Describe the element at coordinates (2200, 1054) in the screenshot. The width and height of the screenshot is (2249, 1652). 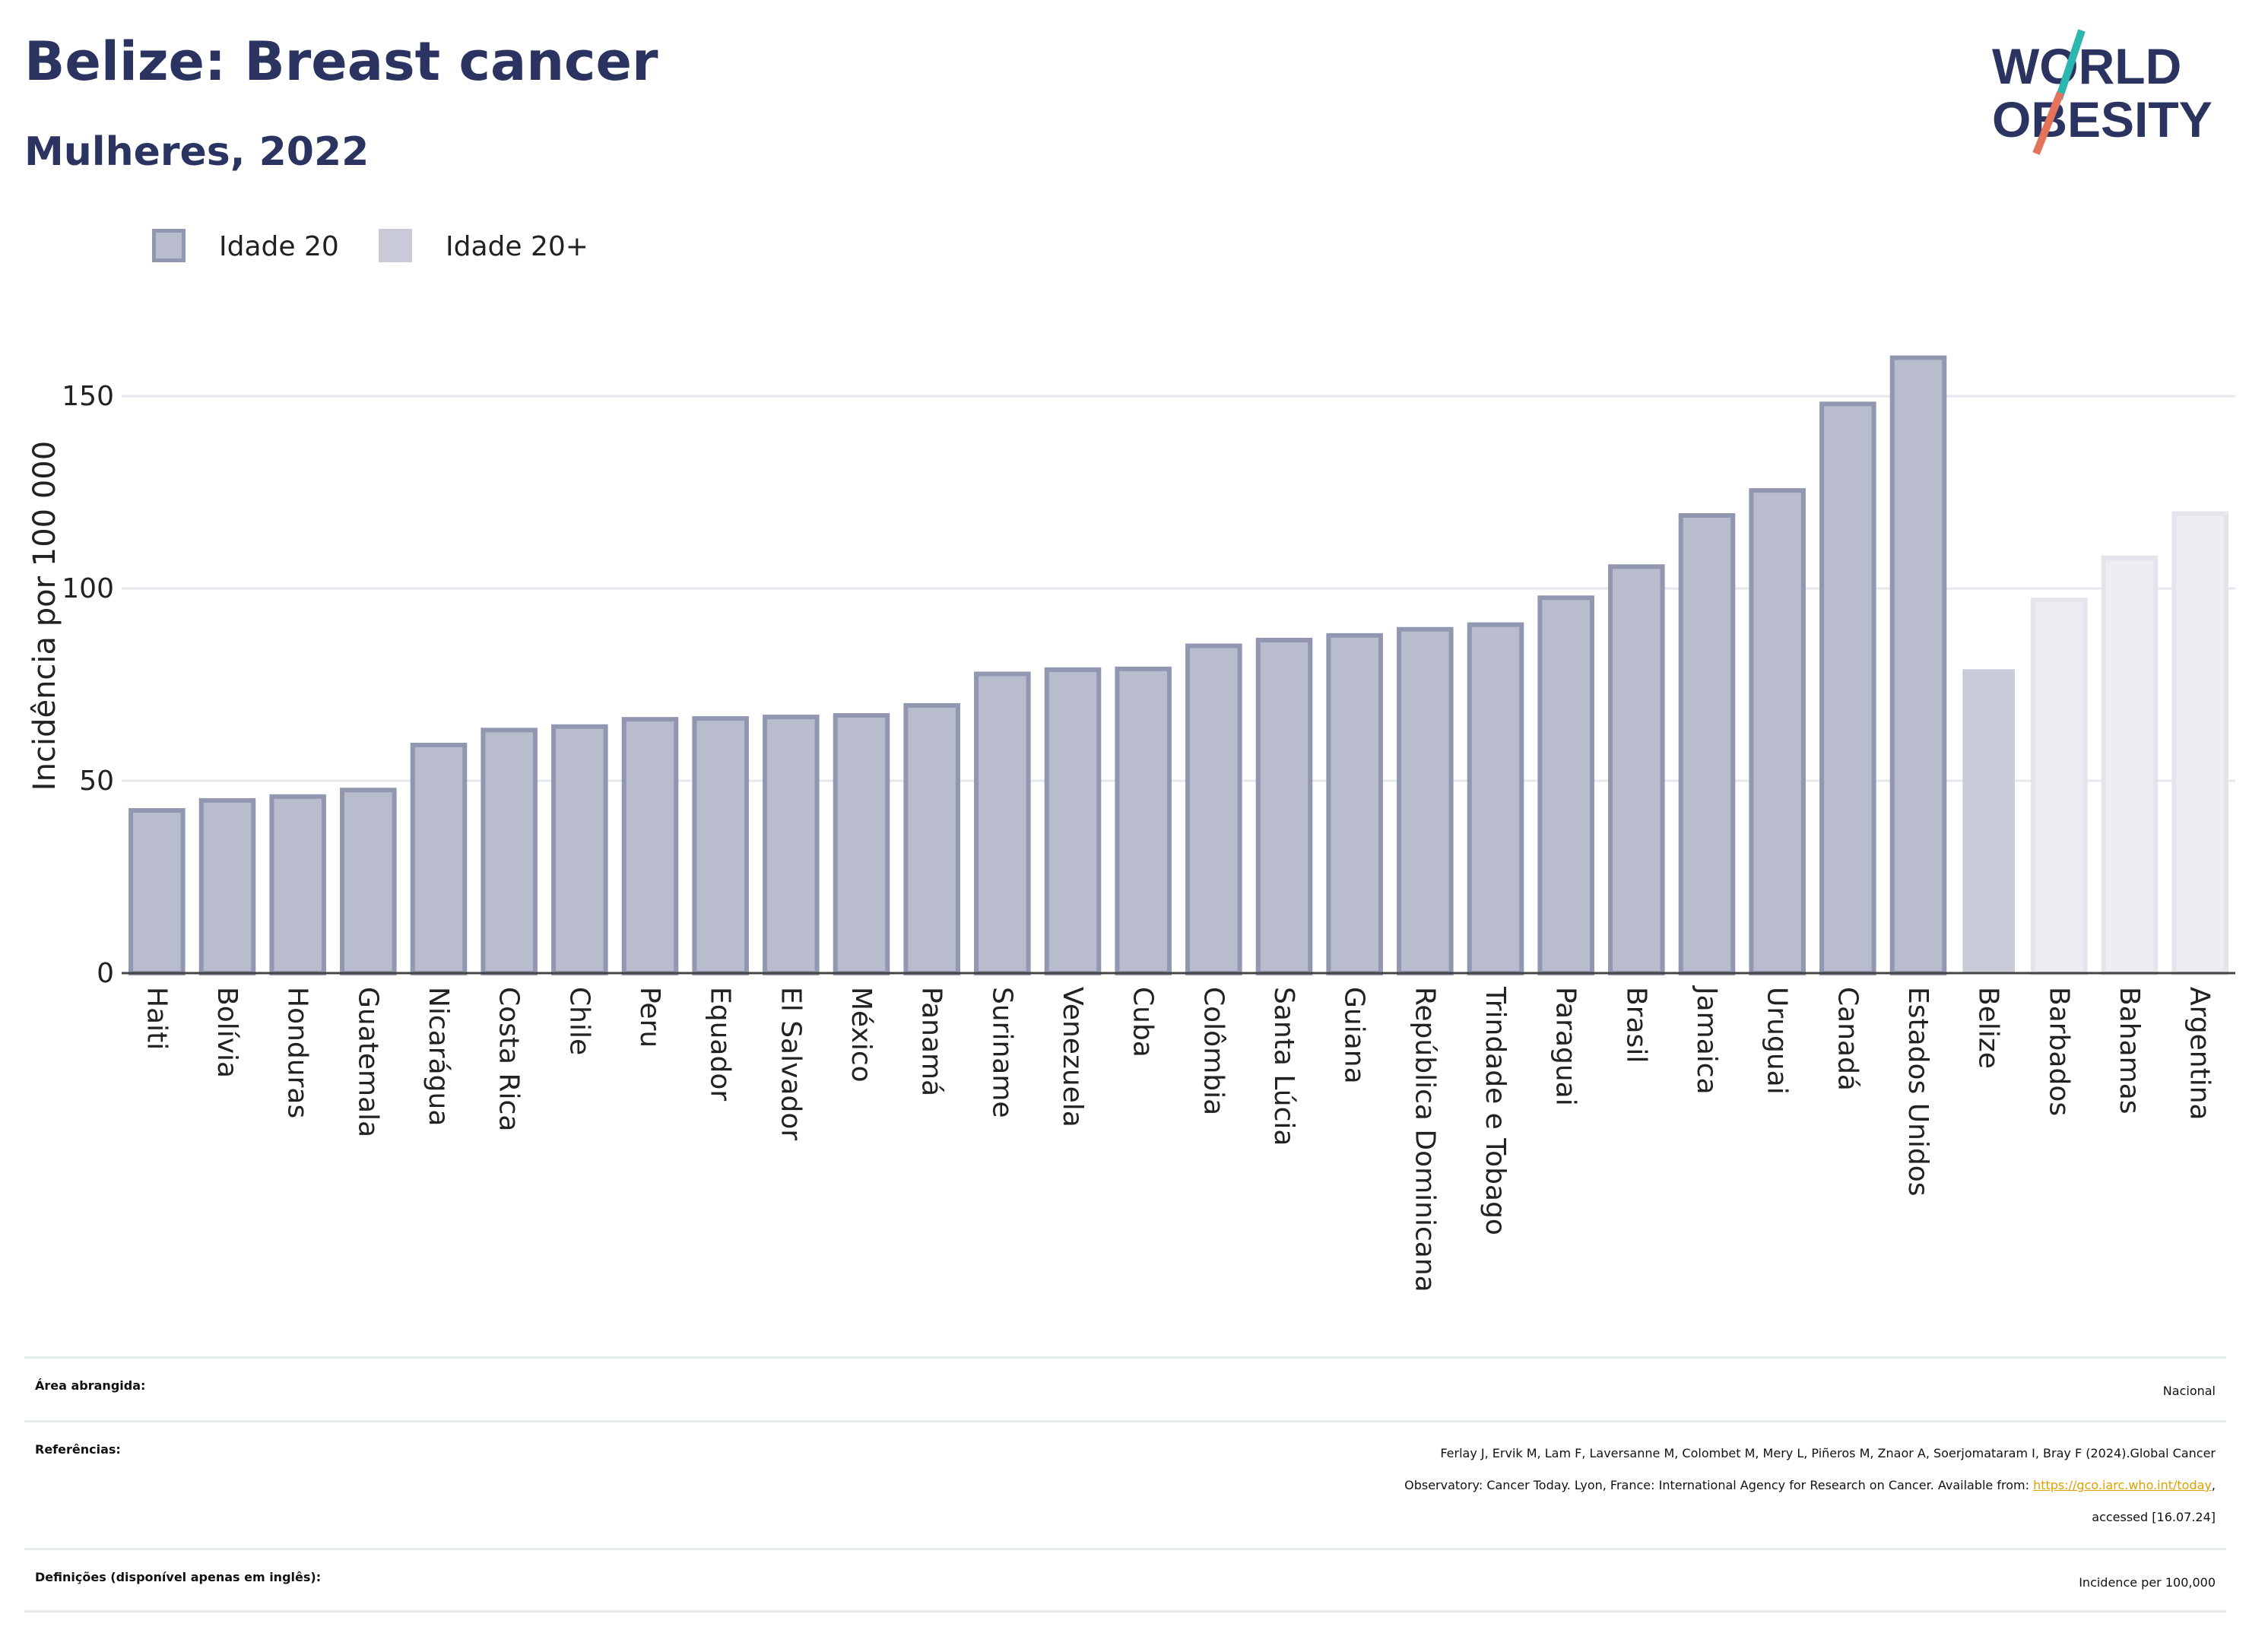
I see `x-tick-label: Argentina` at that location.